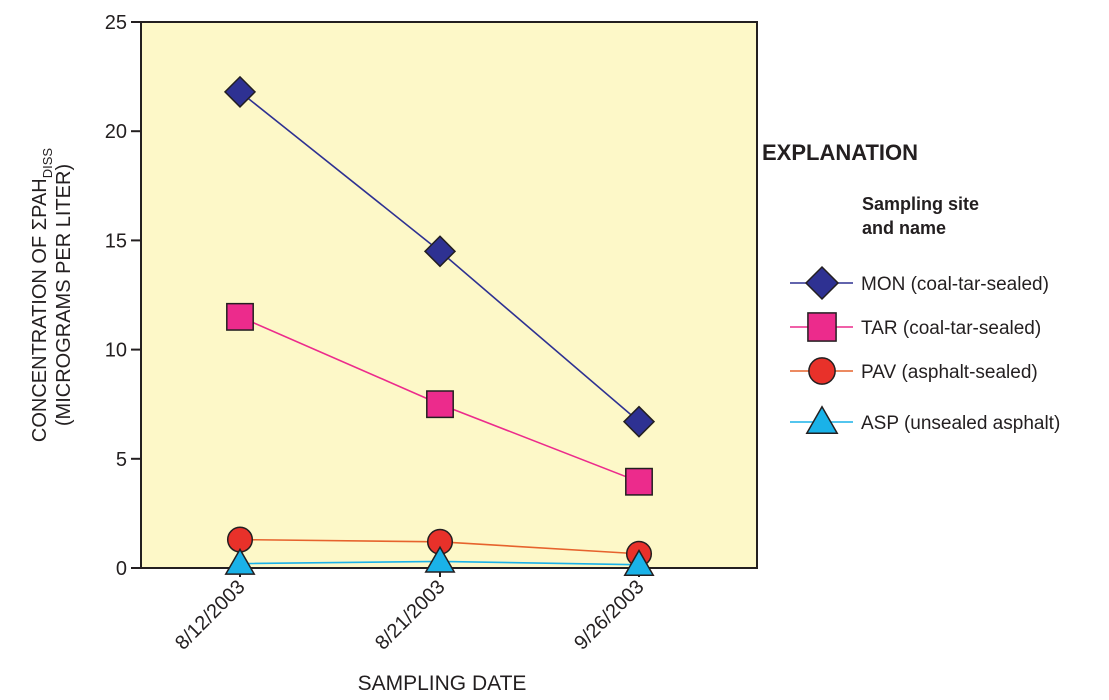  What do you see at coordinates (951, 328) in the screenshot?
I see `legend-label: TAR (coal-tar-sealed)` at bounding box center [951, 328].